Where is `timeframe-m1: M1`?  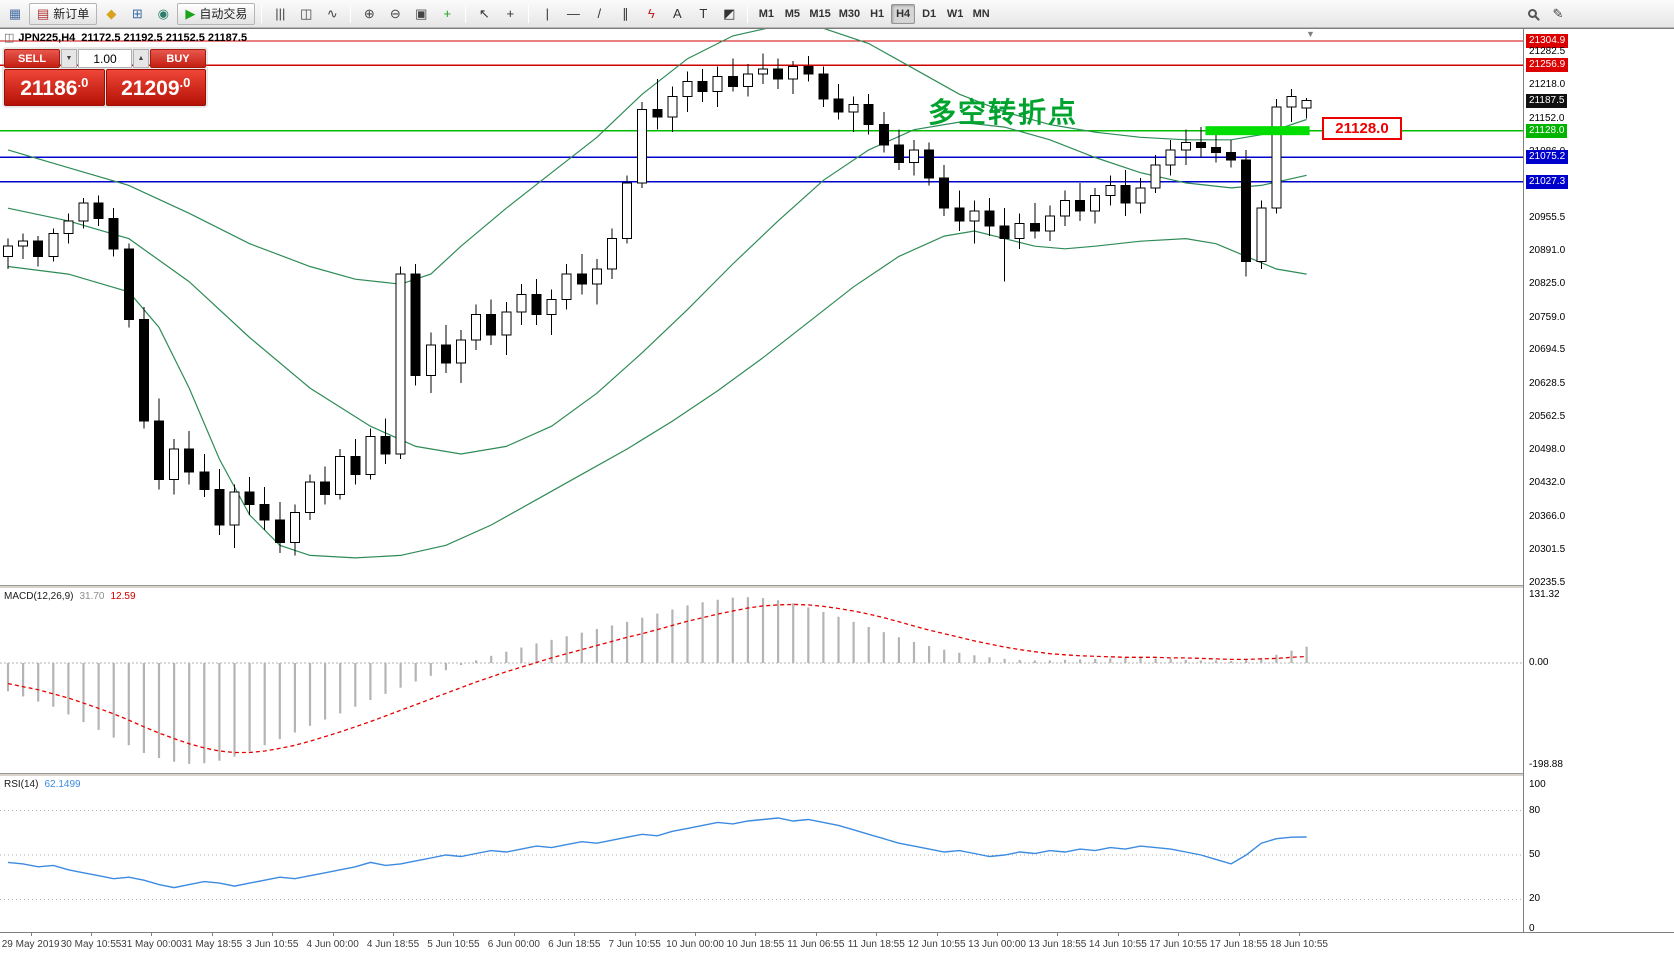
timeframe-m1: M1 is located at coordinates (766, 13).